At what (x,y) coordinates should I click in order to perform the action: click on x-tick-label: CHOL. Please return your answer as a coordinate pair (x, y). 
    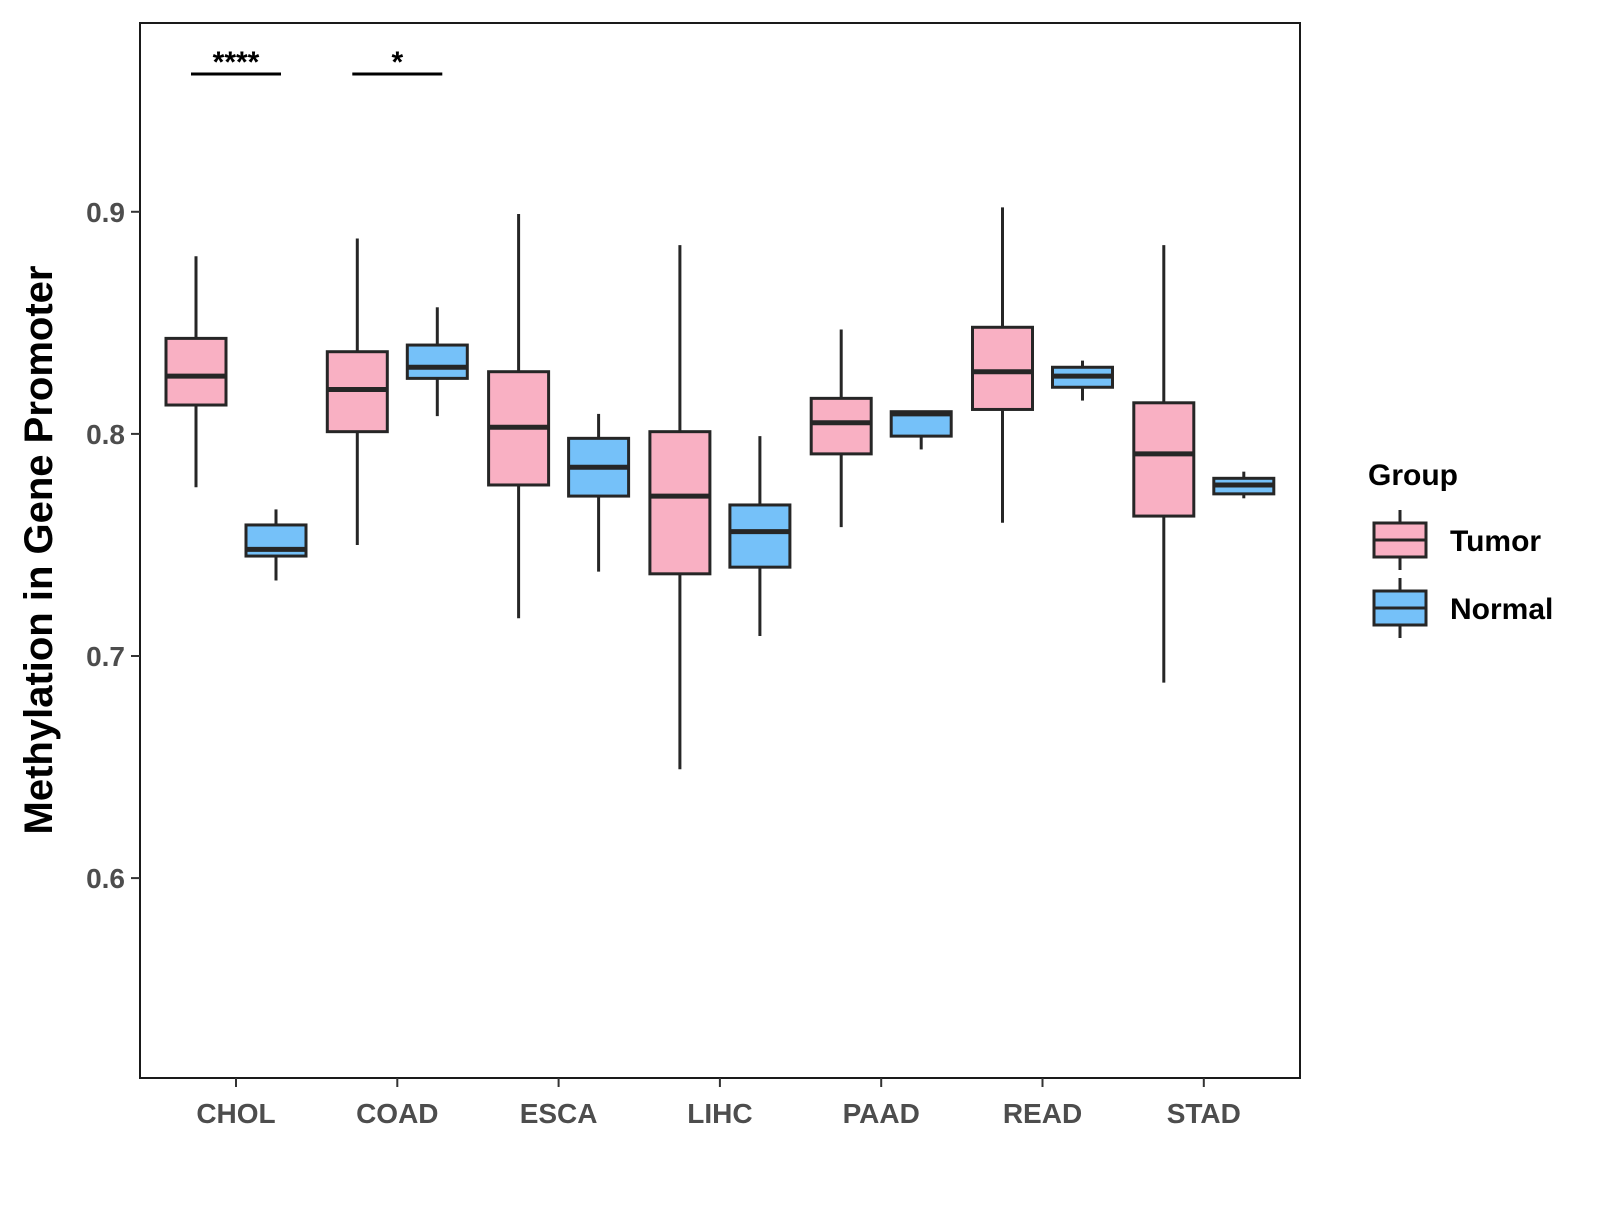
    Looking at the image, I should click on (235, 1113).